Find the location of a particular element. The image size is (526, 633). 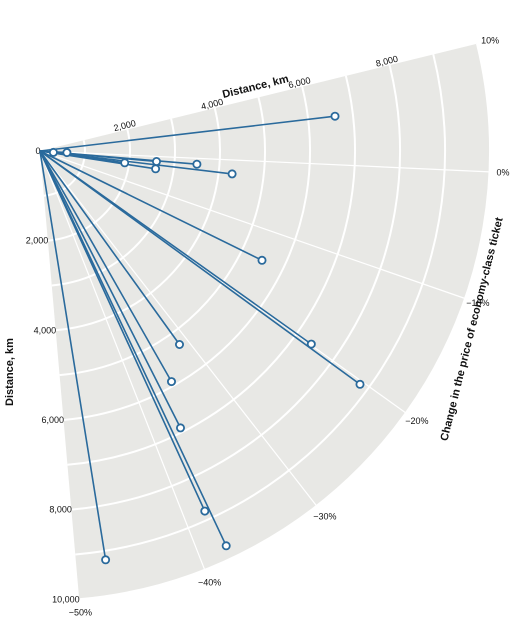

radial-tick-label: 4,000 is located at coordinates (45, 330).